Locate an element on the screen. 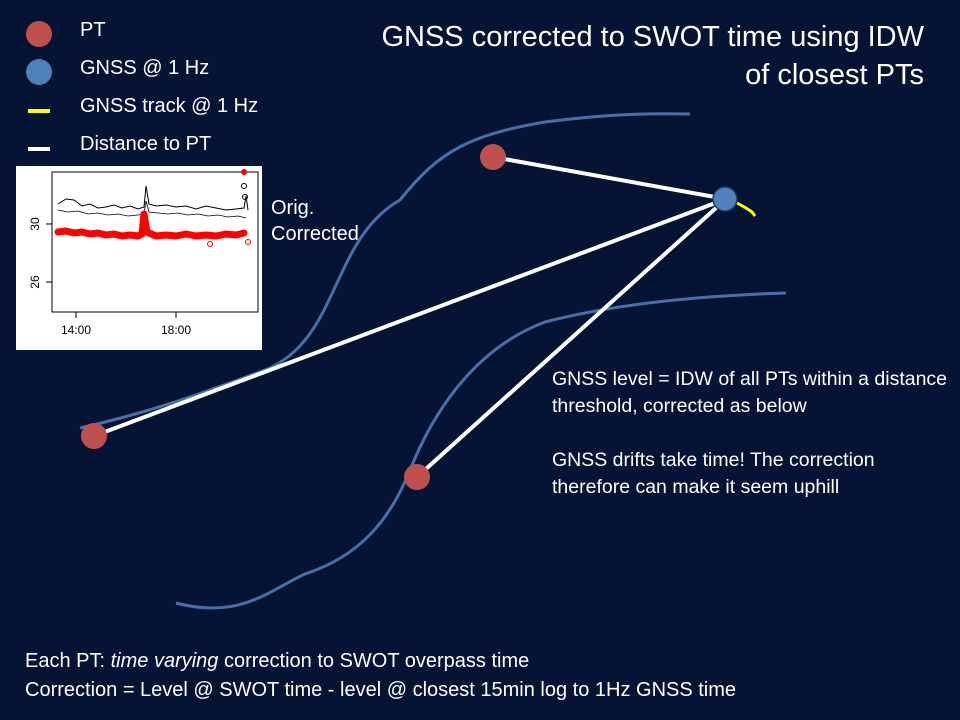 The image size is (960, 720). legend-label-pt: PT is located at coordinates (93, 30).